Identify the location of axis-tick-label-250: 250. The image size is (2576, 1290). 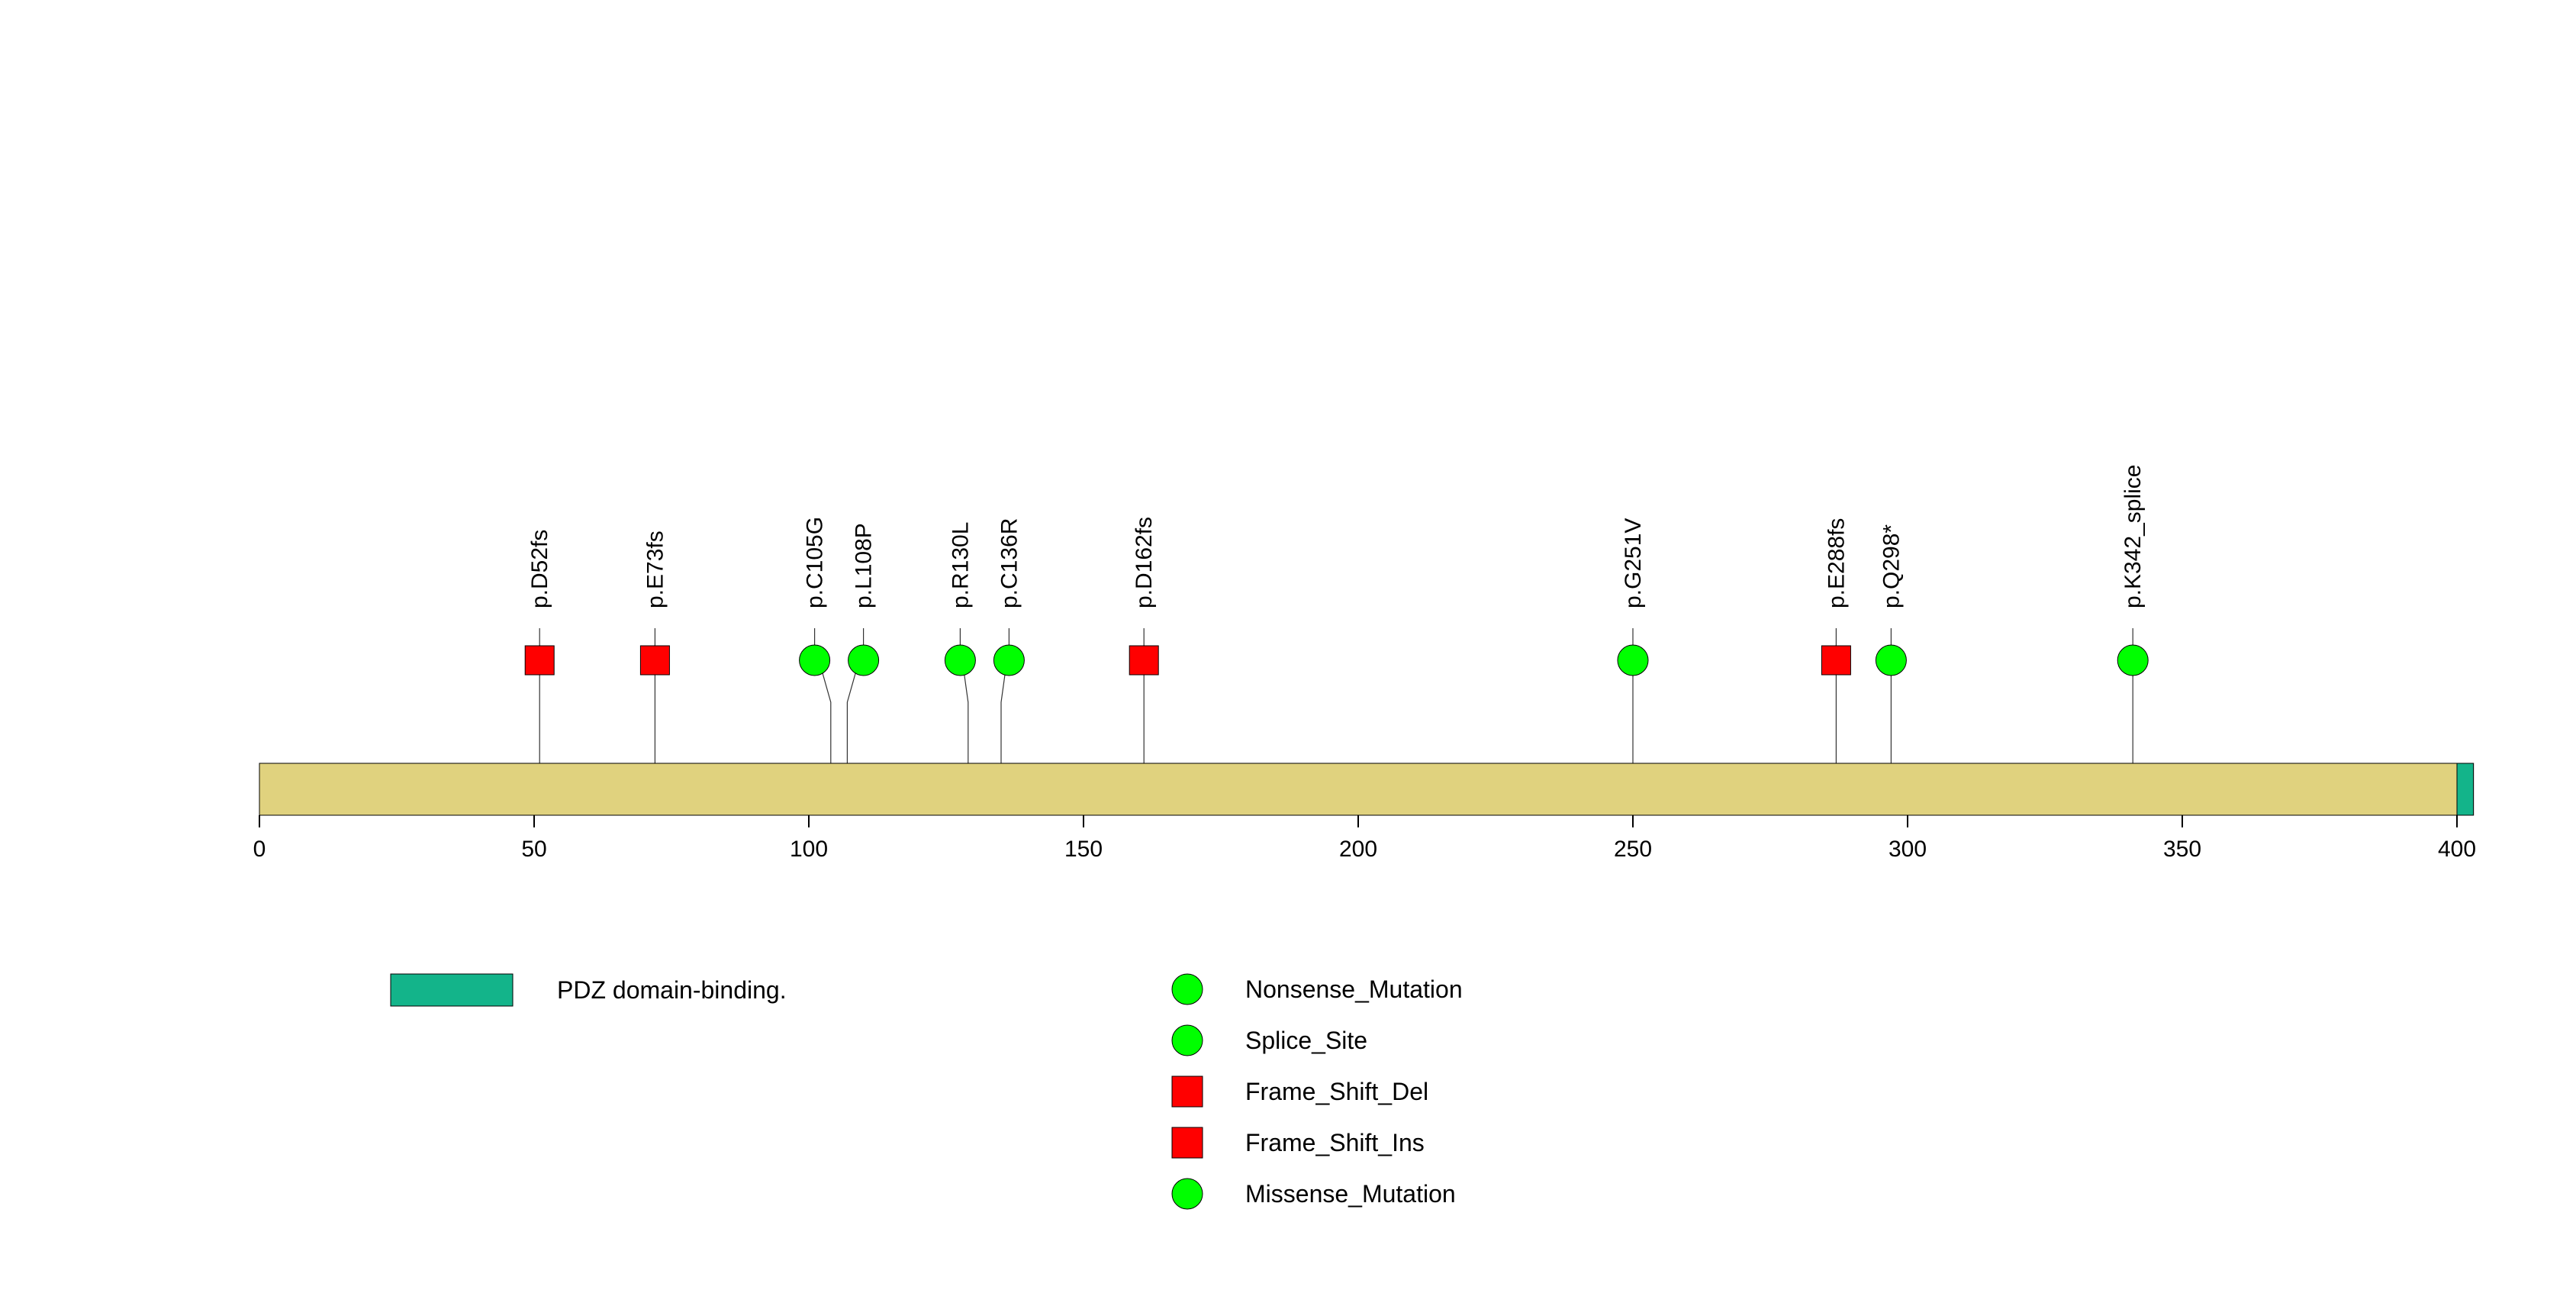
(1633, 850).